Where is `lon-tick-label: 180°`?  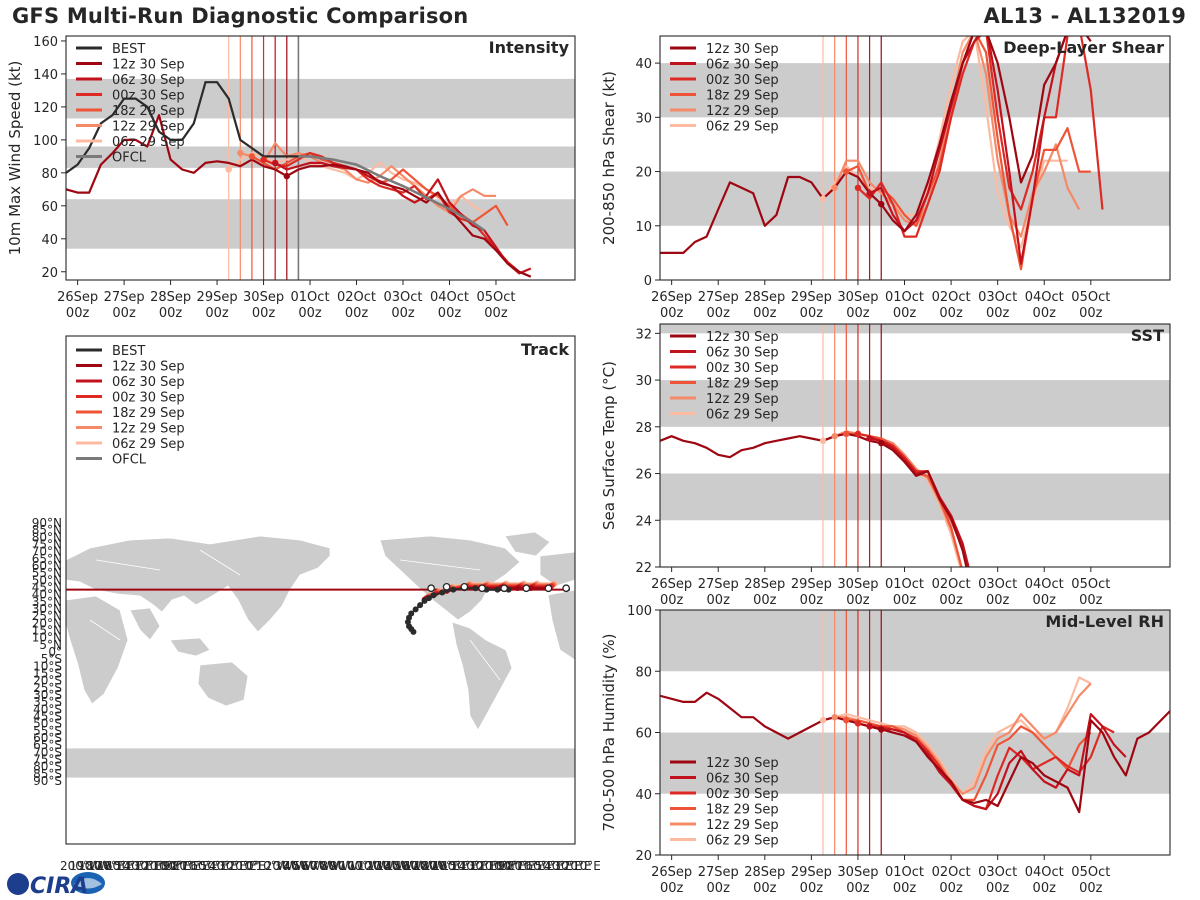 lon-tick-label: 180° is located at coordinates (93, 866).